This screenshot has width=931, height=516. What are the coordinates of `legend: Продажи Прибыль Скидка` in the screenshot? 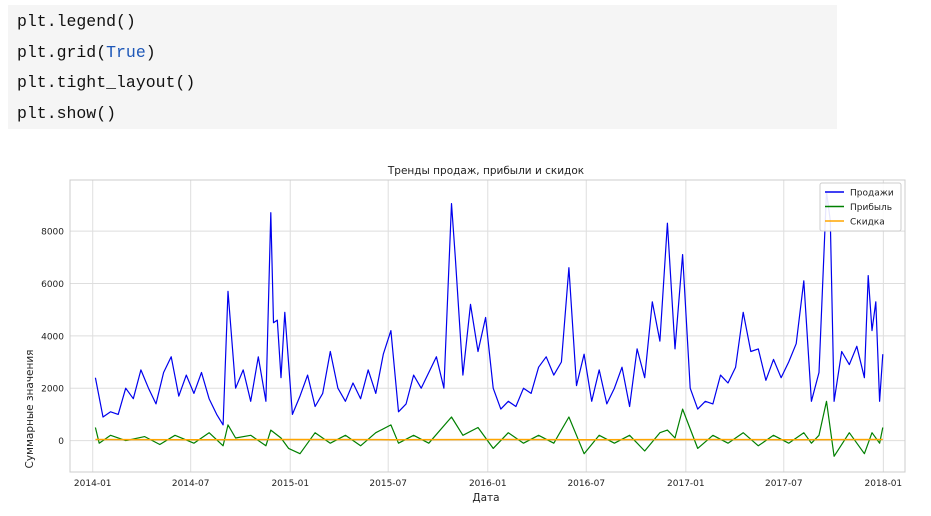 It's located at (860, 207).